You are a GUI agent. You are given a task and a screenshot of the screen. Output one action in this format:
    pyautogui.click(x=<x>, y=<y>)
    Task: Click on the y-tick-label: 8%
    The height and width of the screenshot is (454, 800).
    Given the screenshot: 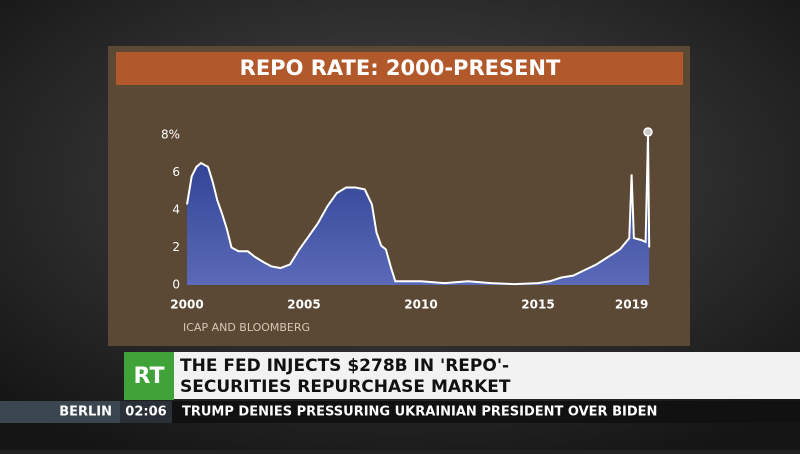 What is the action you would take?
    pyautogui.click(x=170, y=135)
    